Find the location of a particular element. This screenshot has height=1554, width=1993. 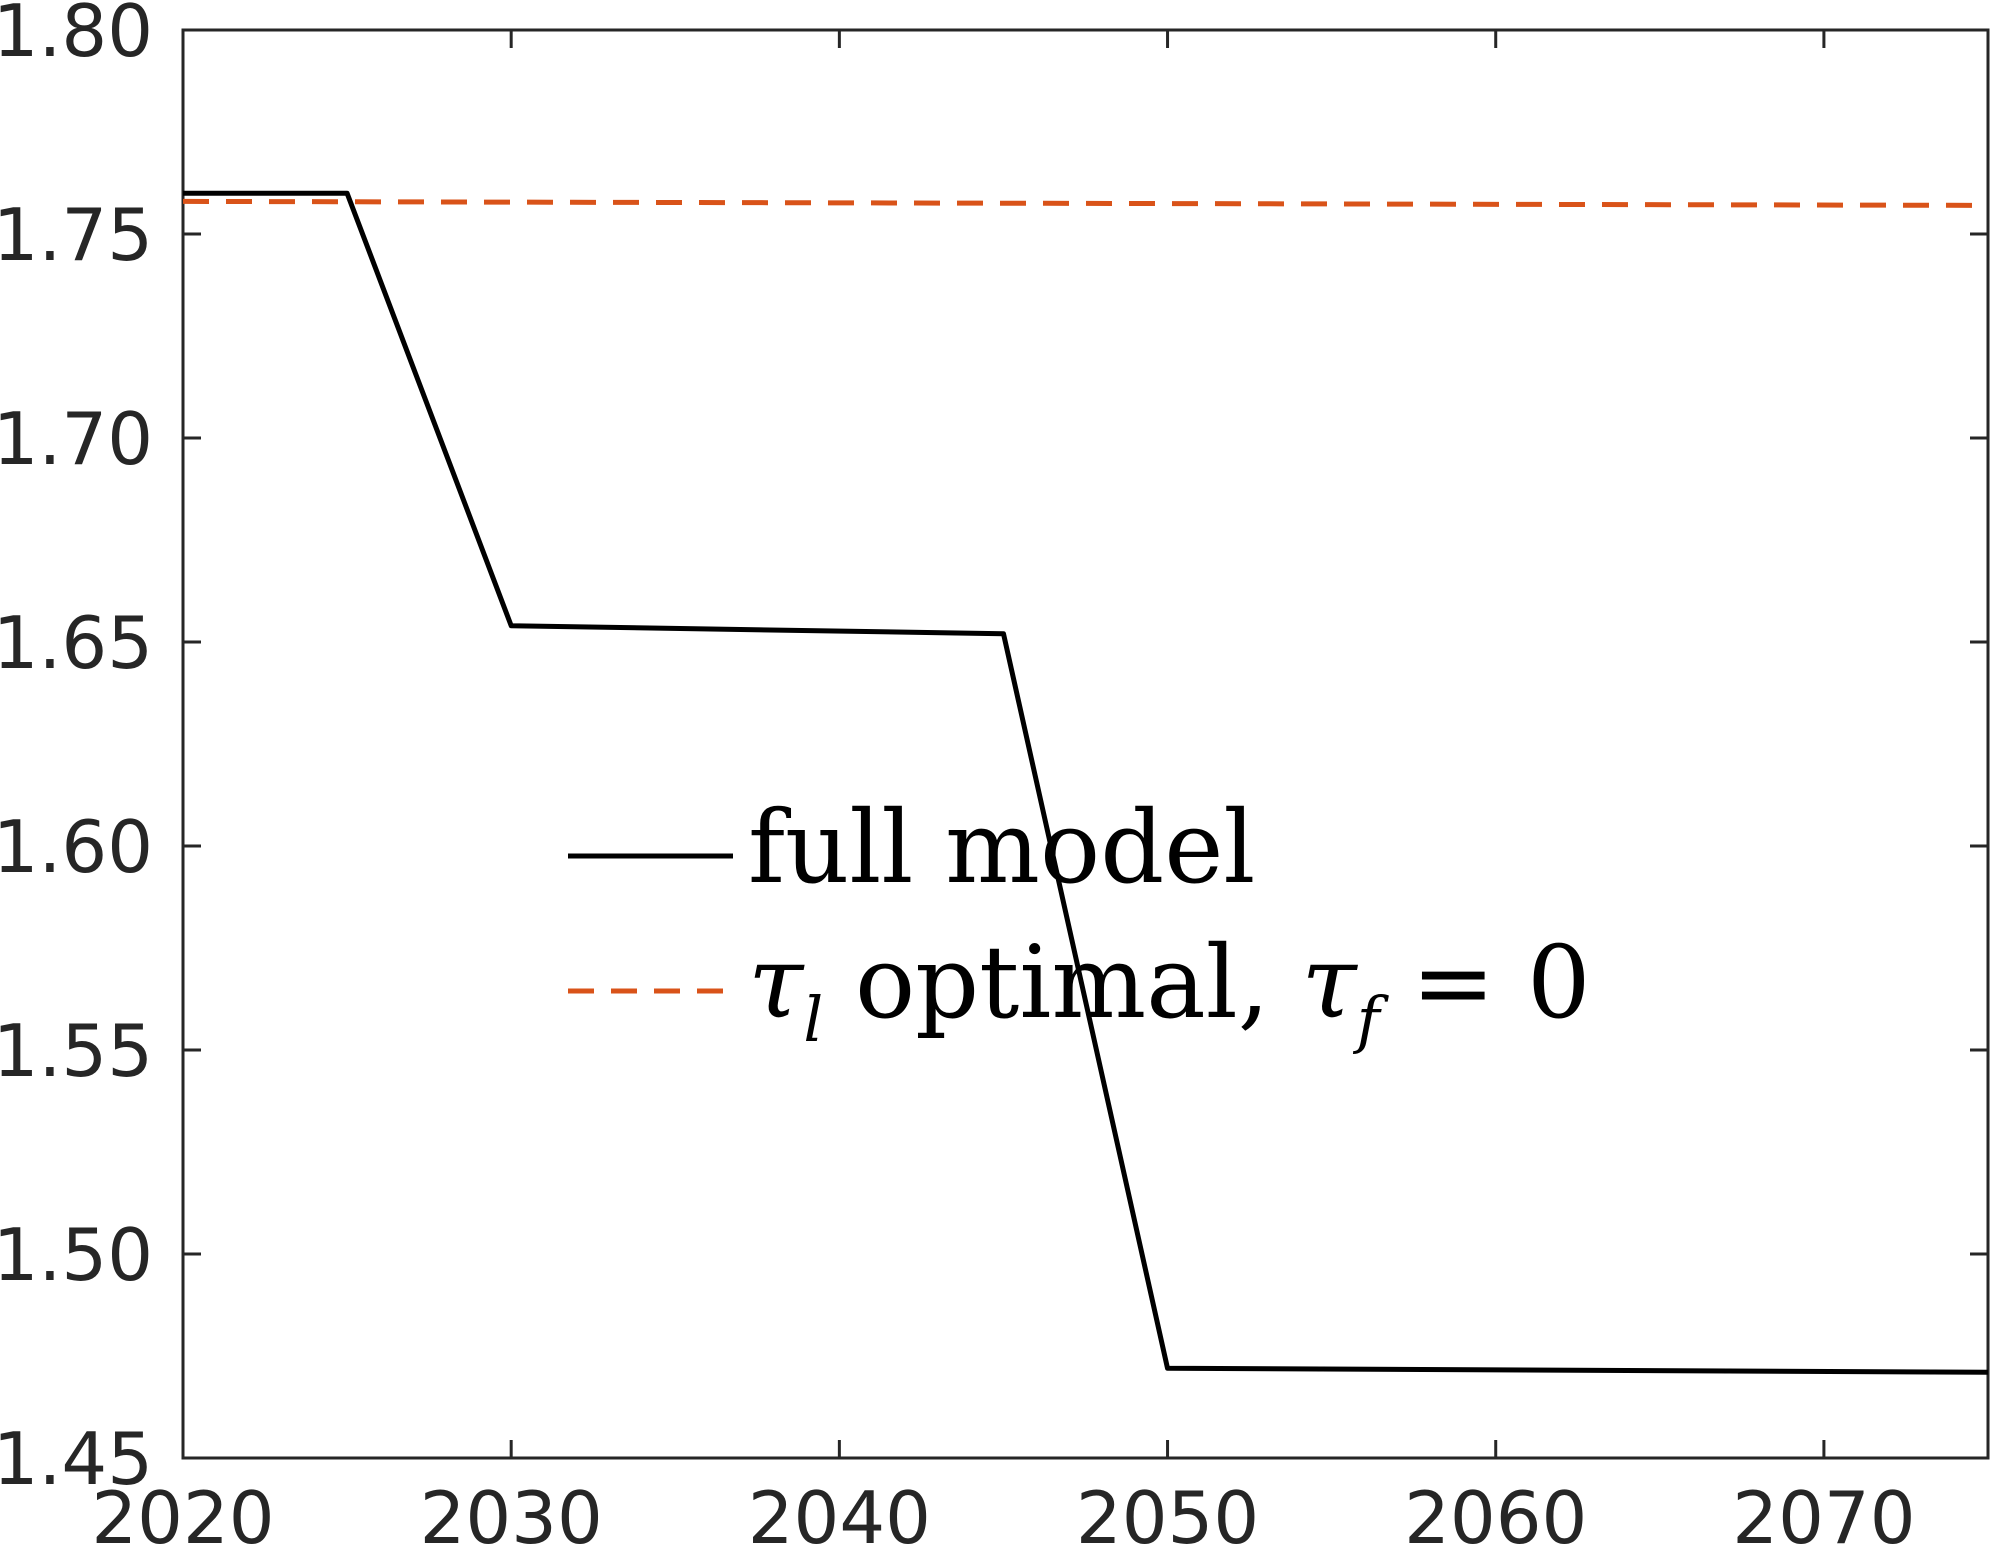

x-tick-label: 2020 is located at coordinates (182, 1515).